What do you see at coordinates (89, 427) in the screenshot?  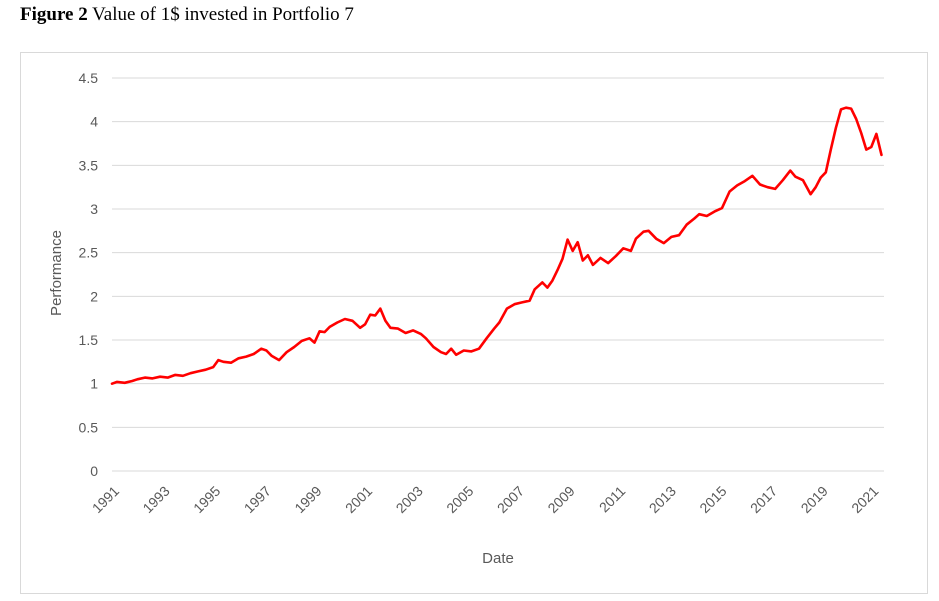 I see `y-tick-label: 0.5` at bounding box center [89, 427].